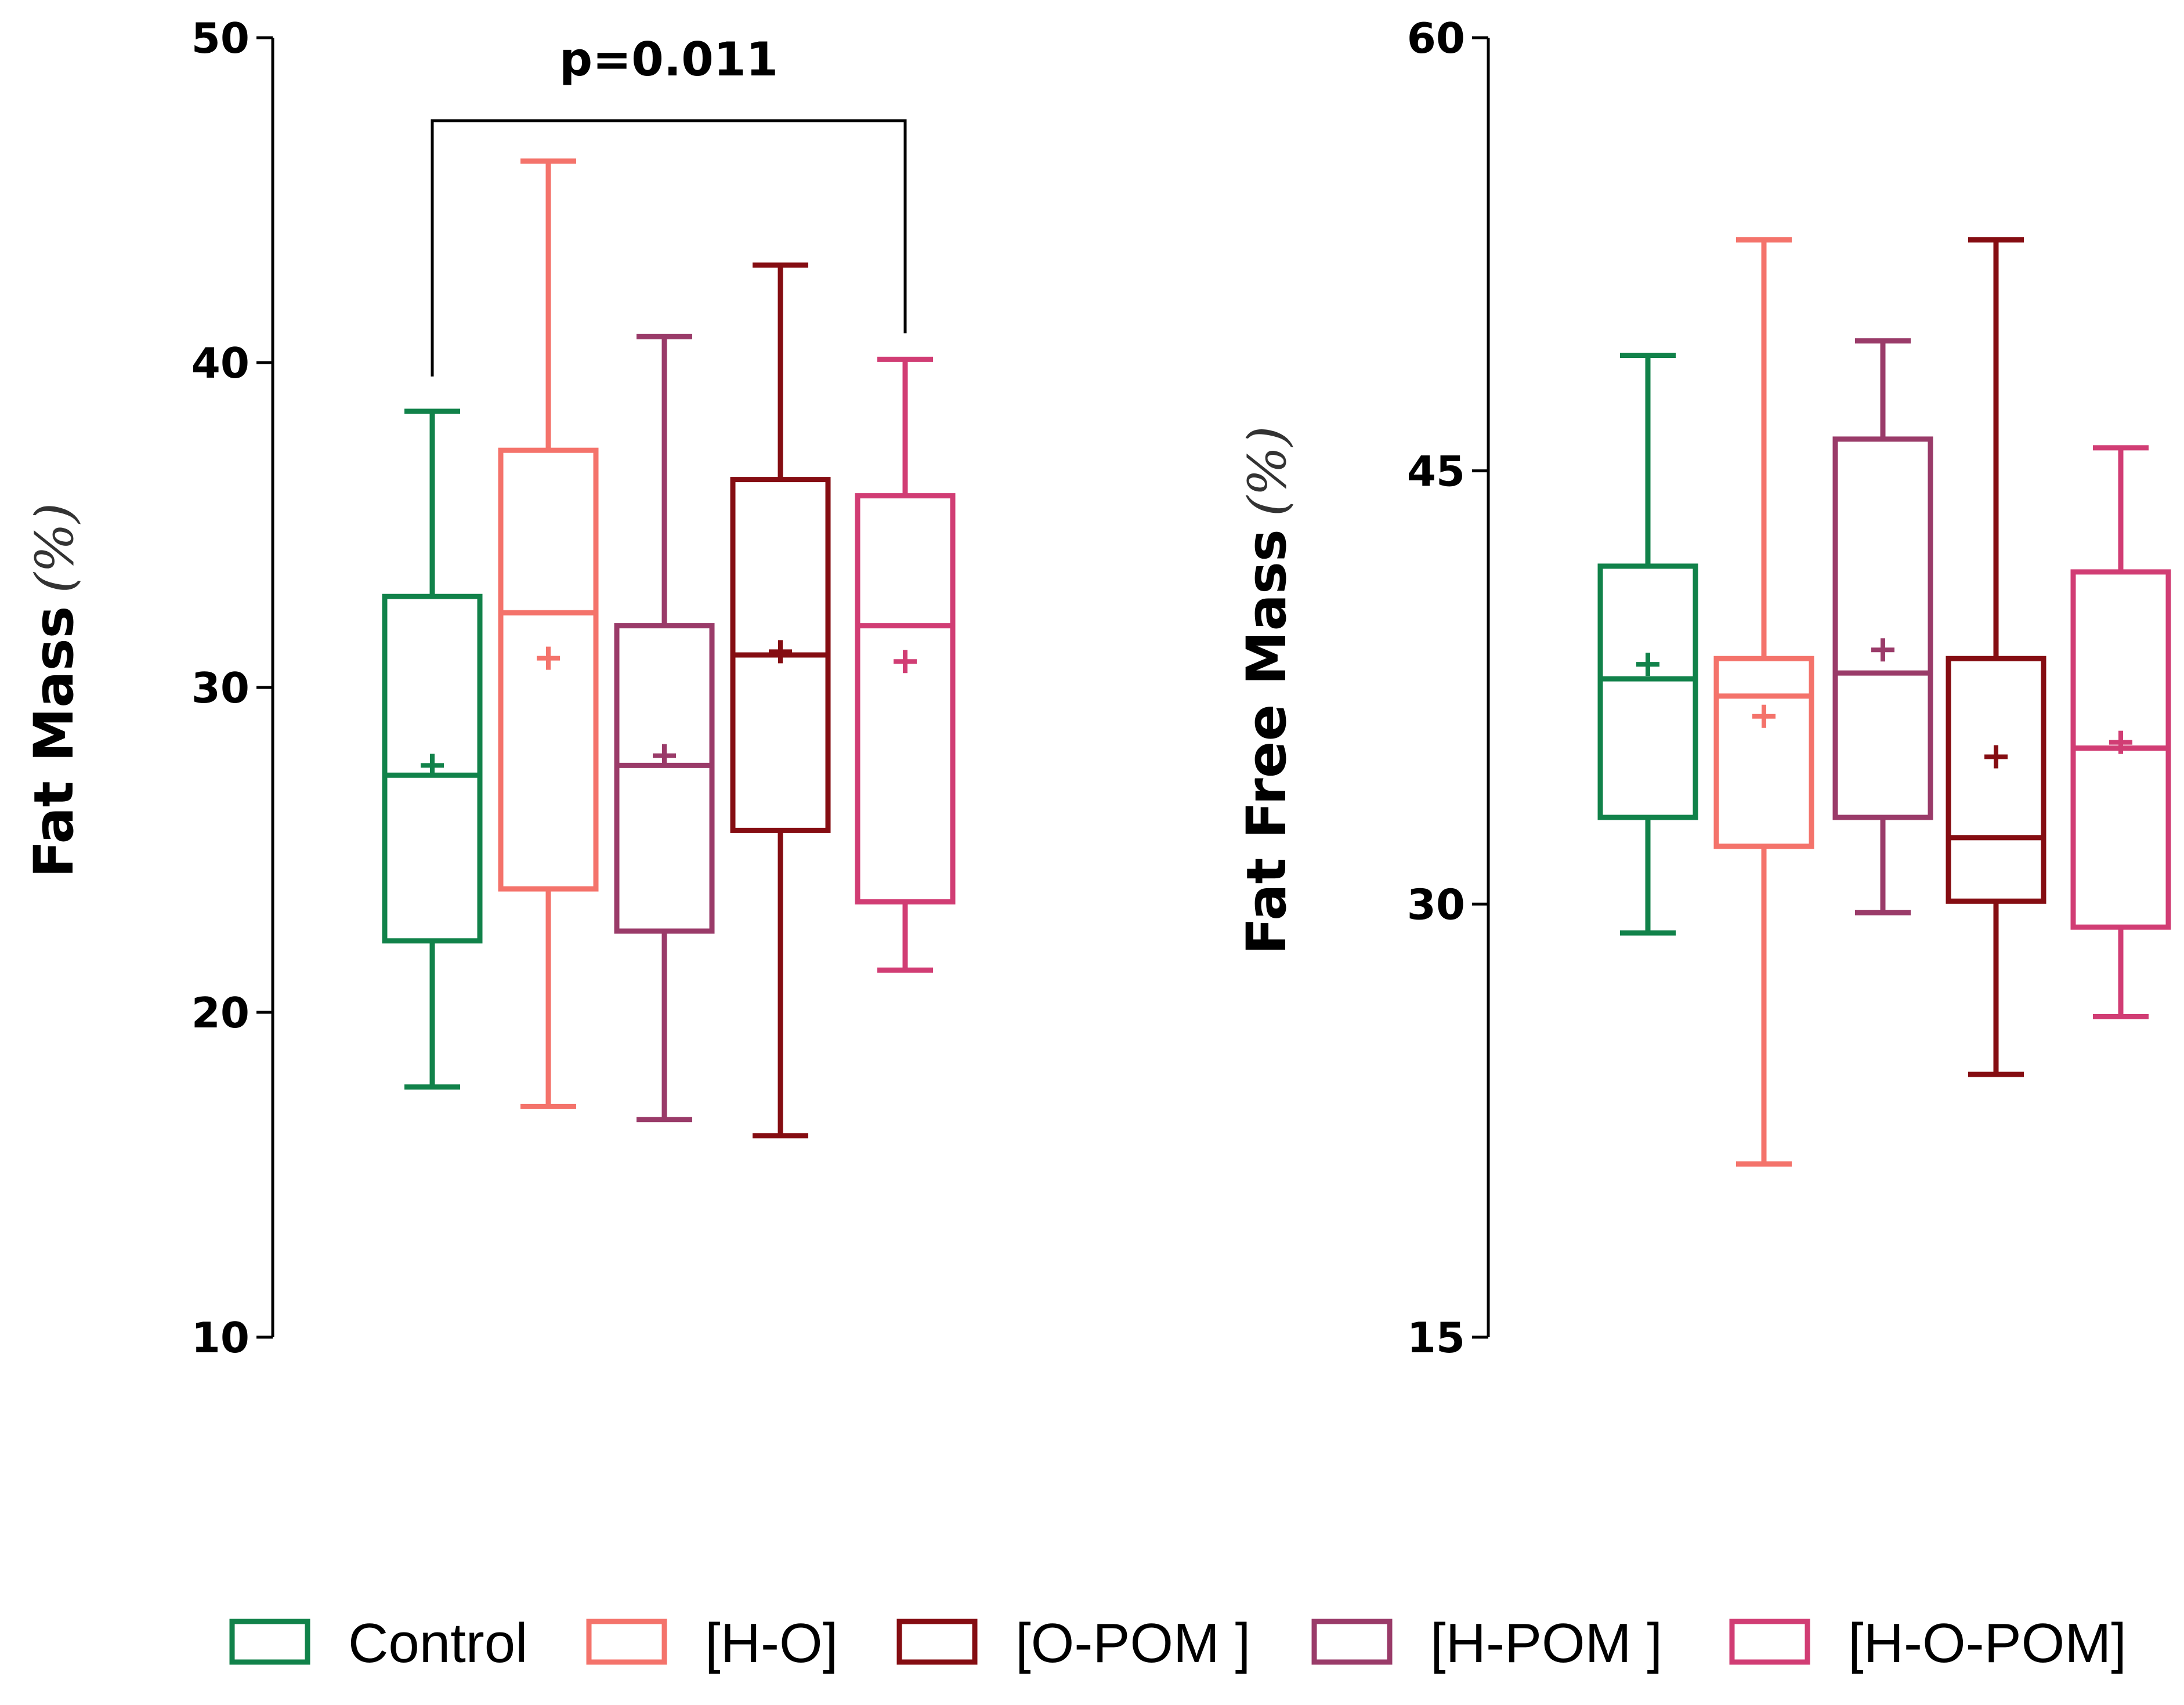 The height and width of the screenshot is (1705, 2184). I want to click on legend-swatch-h-pom, so click(1352, 1642).